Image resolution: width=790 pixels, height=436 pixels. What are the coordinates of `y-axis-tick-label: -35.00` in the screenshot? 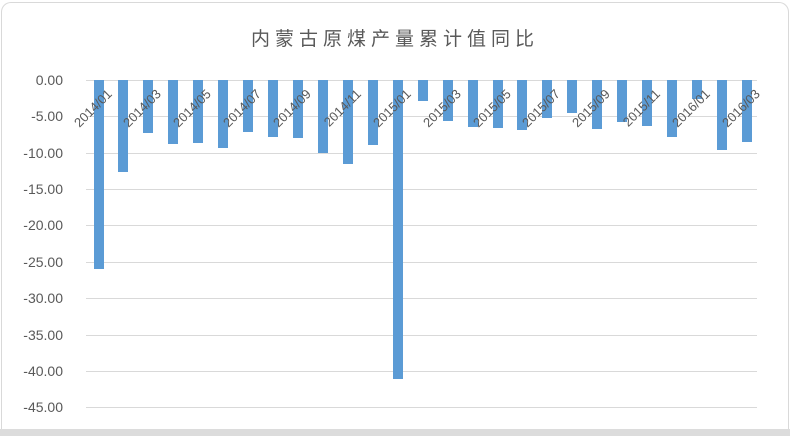 It's located at (43, 334).